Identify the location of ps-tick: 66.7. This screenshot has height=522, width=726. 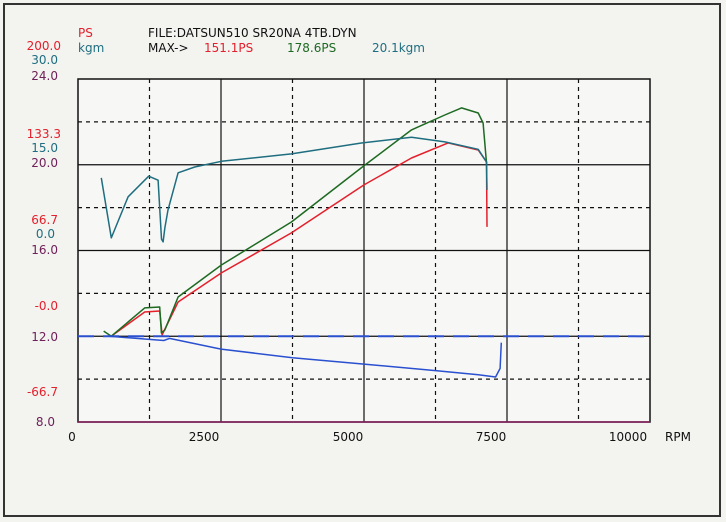
(44, 220).